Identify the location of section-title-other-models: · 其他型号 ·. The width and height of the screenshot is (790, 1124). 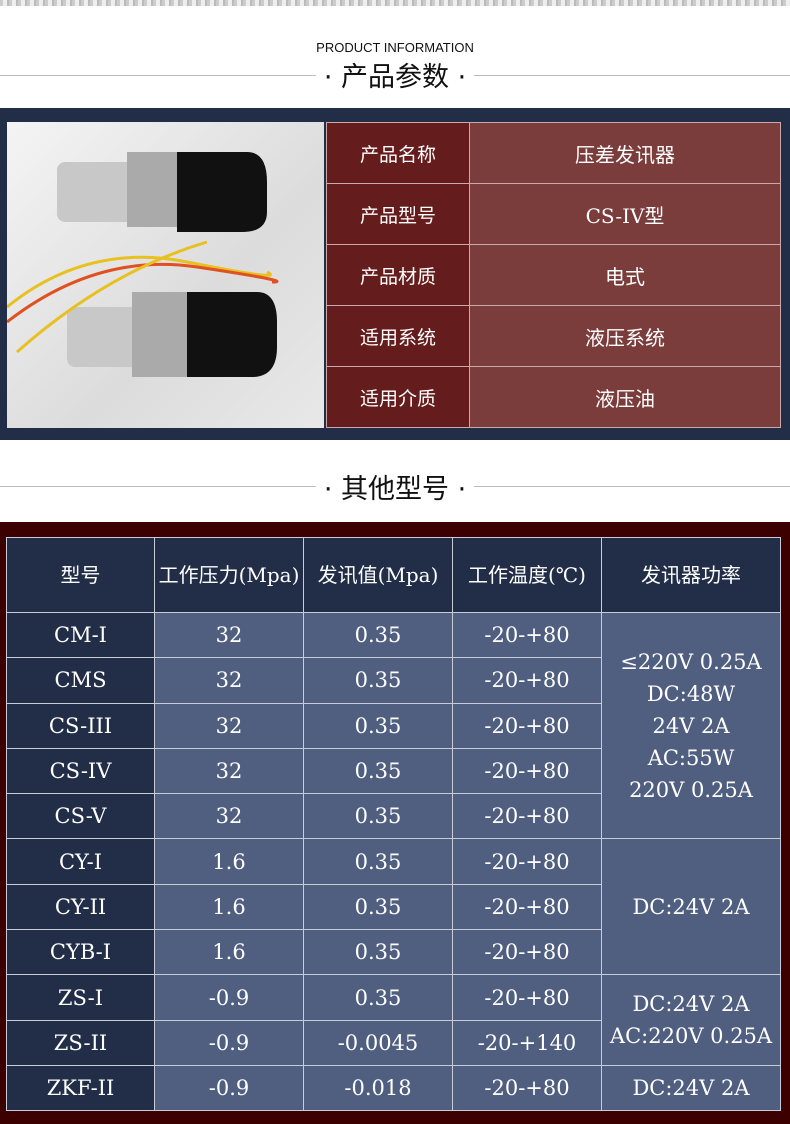
(395, 486).